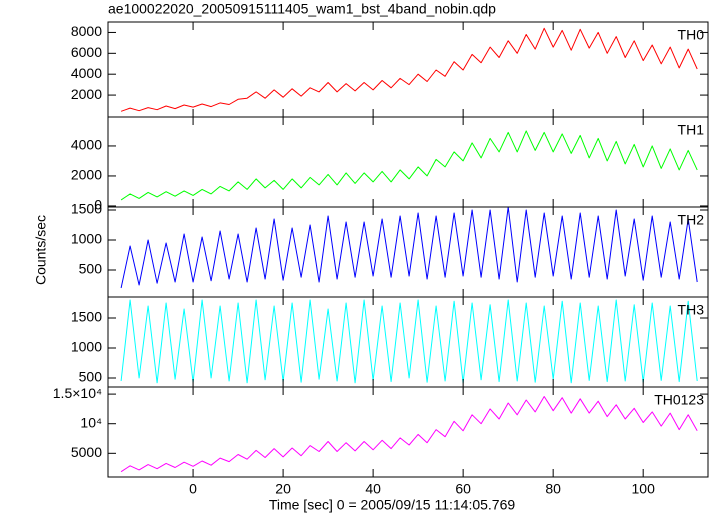  What do you see at coordinates (91, 422) in the screenshot?
I see `y-tick-label: 10⁴` at bounding box center [91, 422].